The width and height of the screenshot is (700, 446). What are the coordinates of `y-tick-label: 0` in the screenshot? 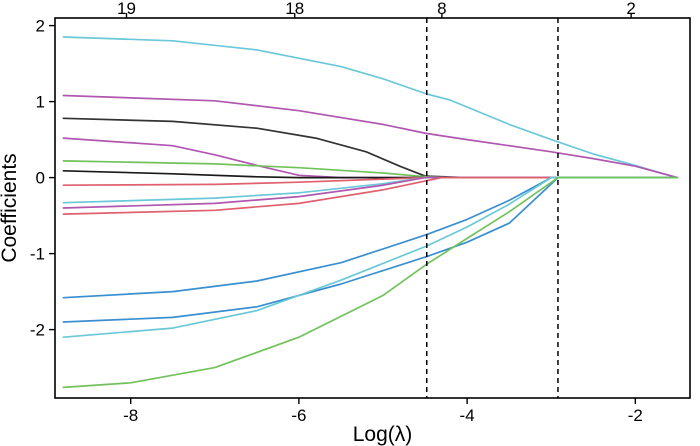 It's located at (40, 178).